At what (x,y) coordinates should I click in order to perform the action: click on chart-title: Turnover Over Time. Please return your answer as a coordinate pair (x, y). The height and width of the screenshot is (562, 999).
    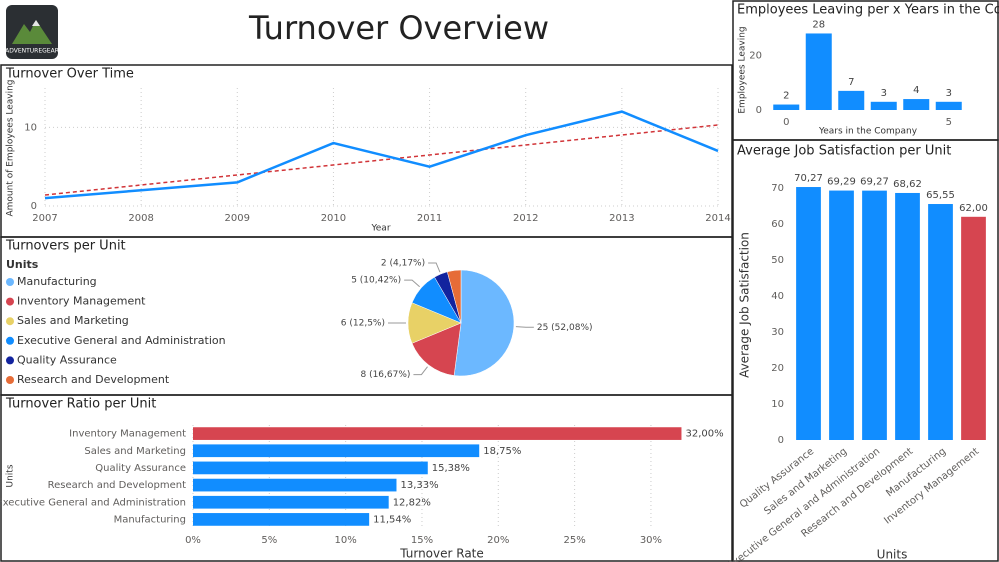
    Looking at the image, I should click on (69, 74).